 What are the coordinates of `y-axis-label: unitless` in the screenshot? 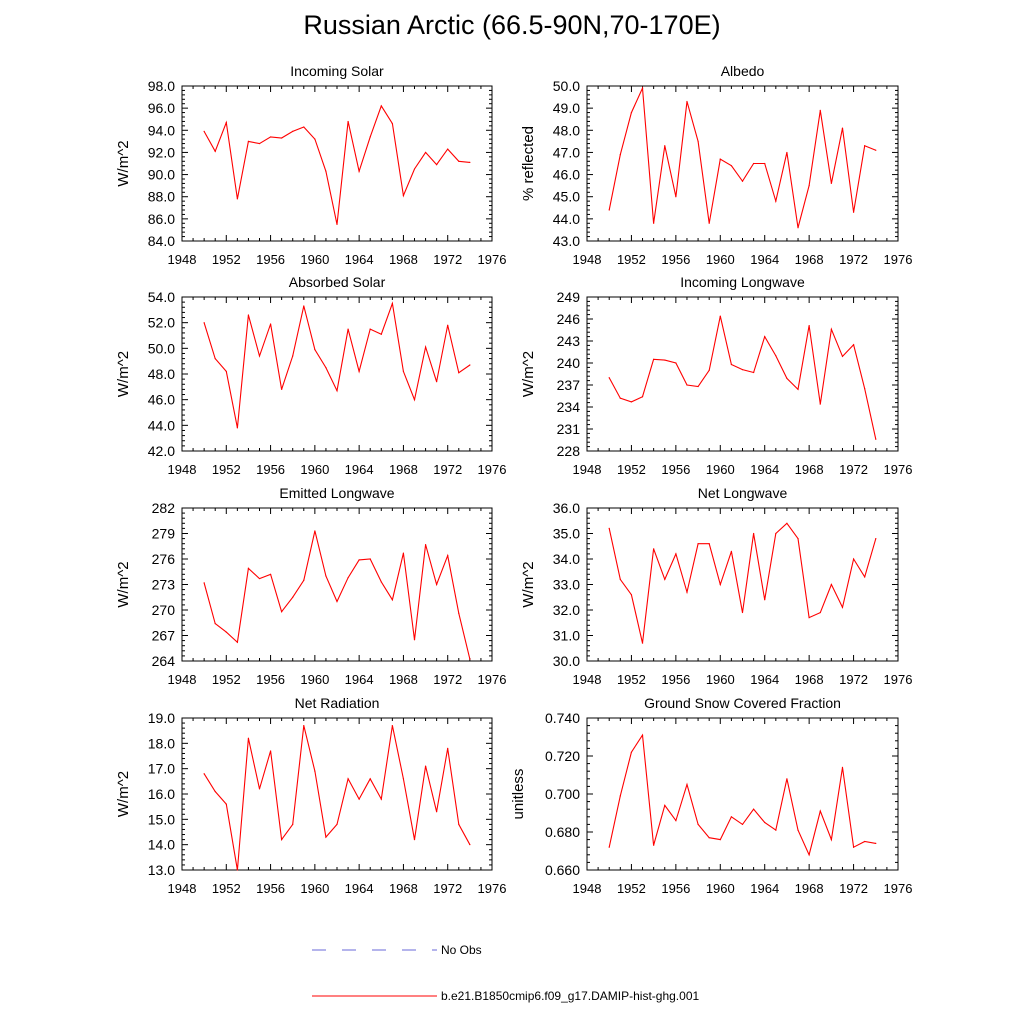 It's located at (518, 794).